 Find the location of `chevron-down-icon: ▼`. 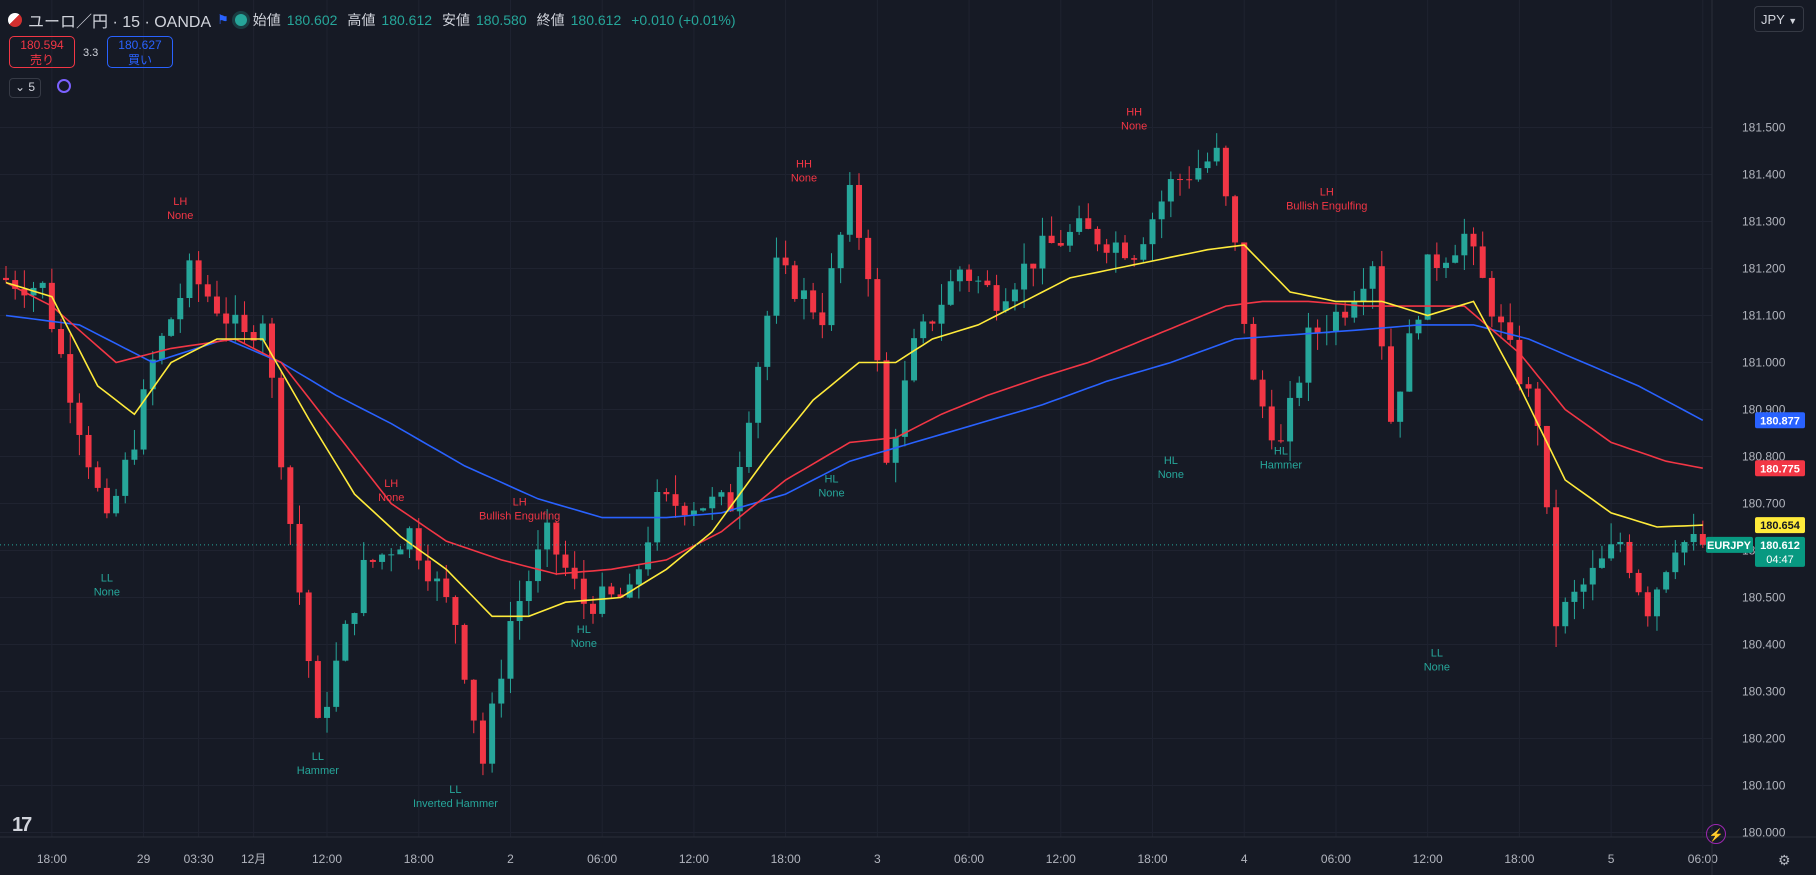

chevron-down-icon: ▼ is located at coordinates (1793, 21).